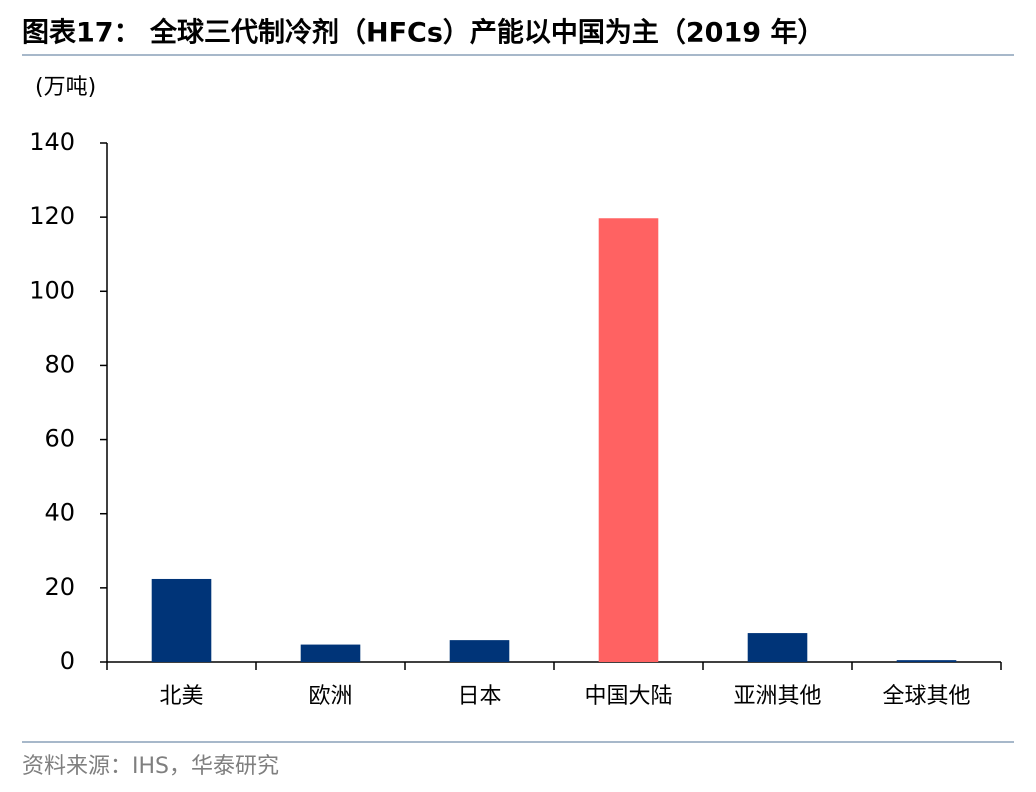 This screenshot has width=1036, height=792. What do you see at coordinates (479, 696) in the screenshot?
I see `x-tick-label: 日本` at bounding box center [479, 696].